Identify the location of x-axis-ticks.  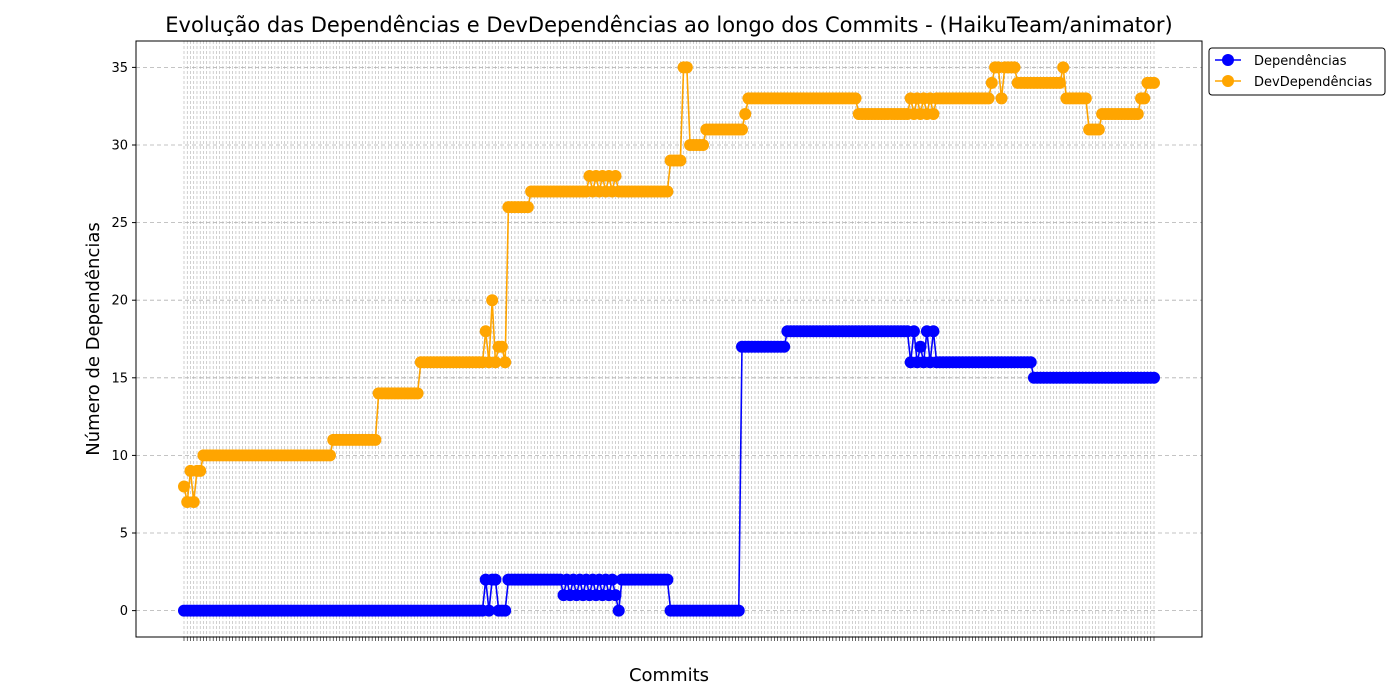
(669, 639).